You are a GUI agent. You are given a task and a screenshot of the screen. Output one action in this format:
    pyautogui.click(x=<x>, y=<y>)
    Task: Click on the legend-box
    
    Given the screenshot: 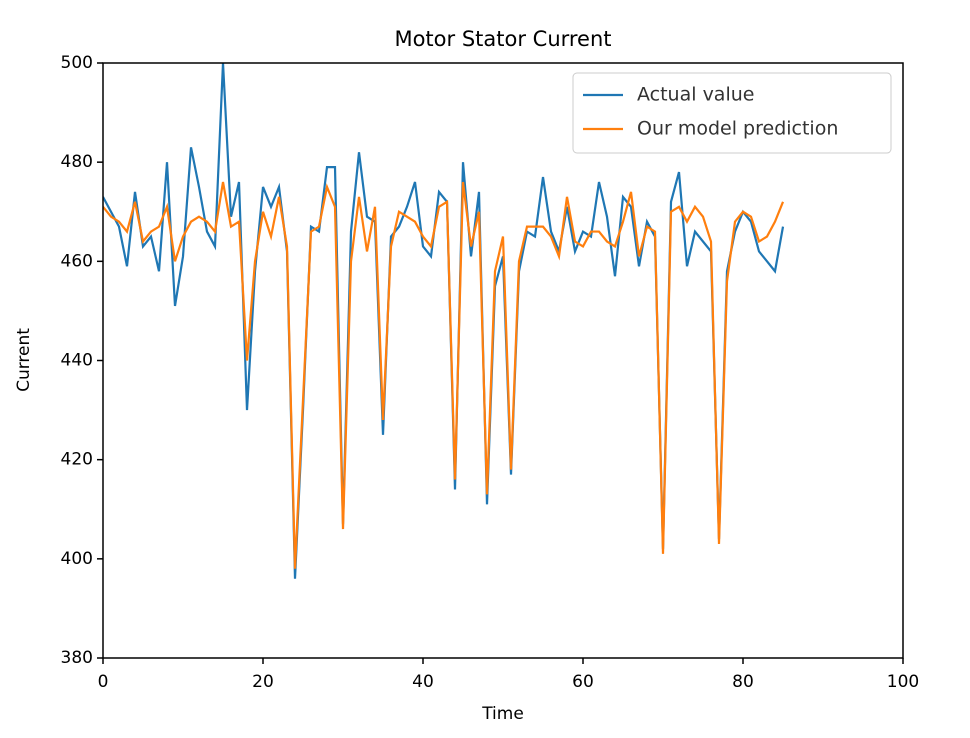 What is the action you would take?
    pyautogui.click(x=732, y=113)
    